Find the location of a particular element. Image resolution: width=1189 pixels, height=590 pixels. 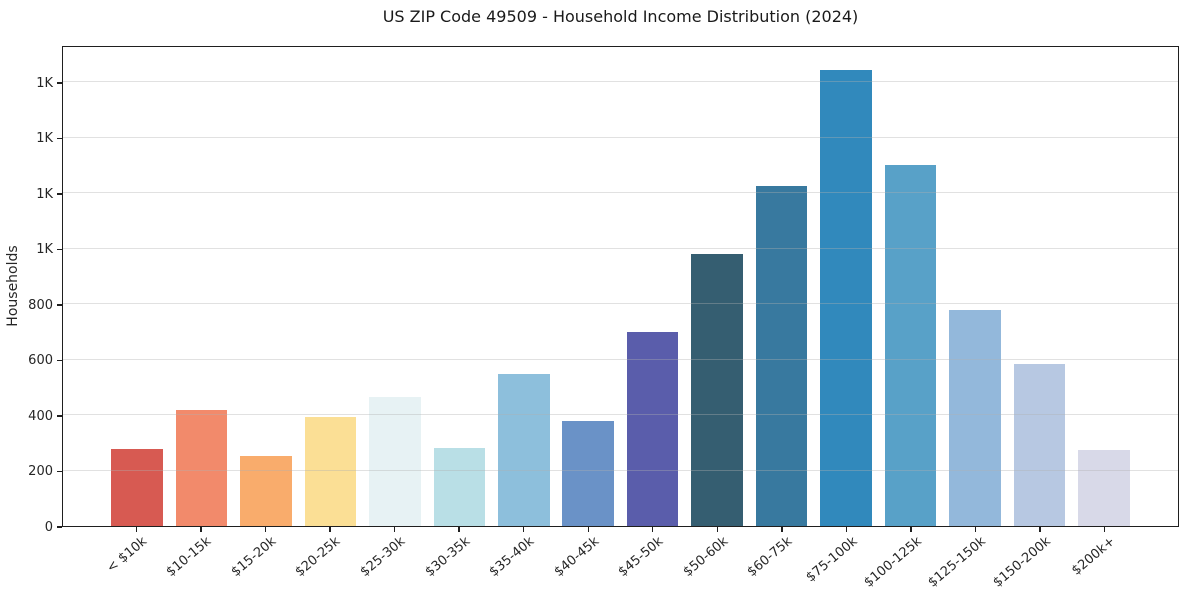

bar-$10-15k is located at coordinates (201, 467).